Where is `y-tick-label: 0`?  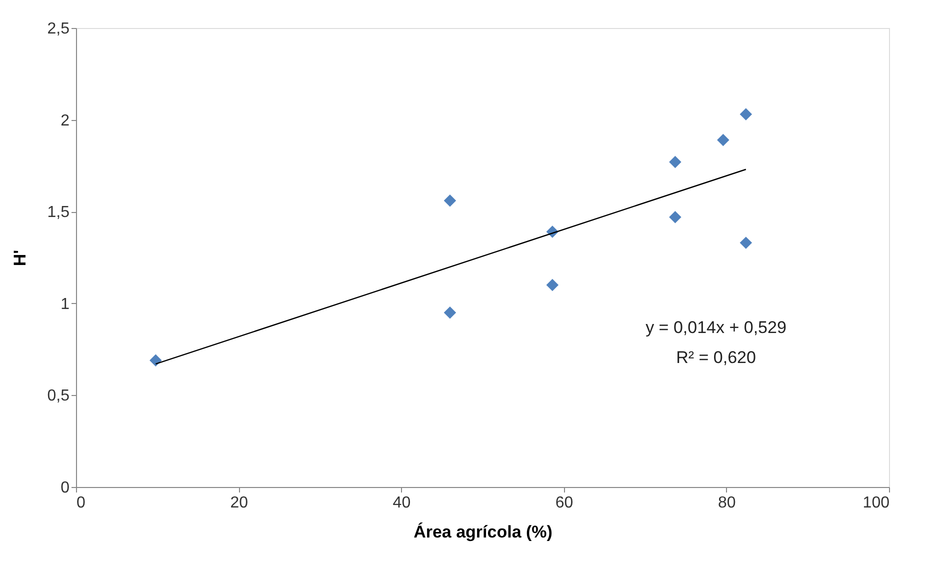 y-tick-label: 0 is located at coordinates (65, 488).